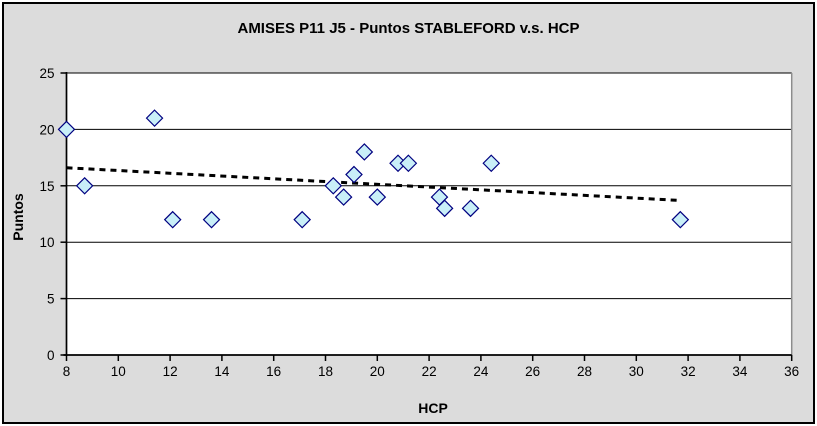 The height and width of the screenshot is (426, 817). I want to click on x-tick-label-30: 30, so click(636, 371).